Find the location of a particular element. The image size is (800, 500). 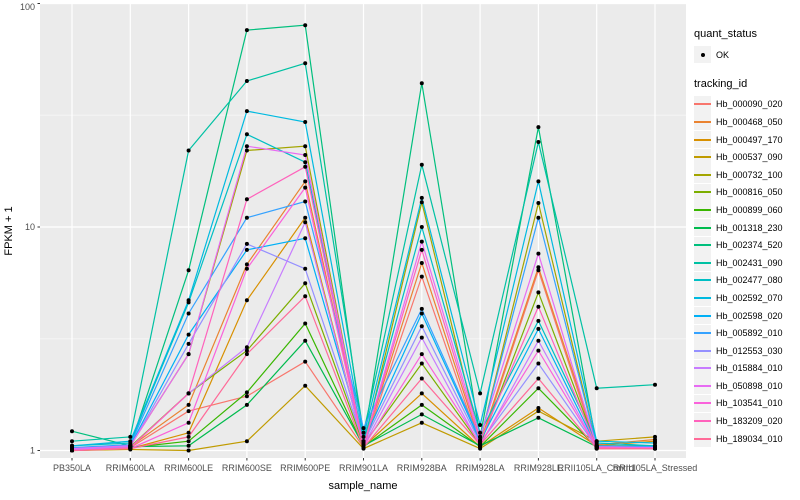

x-tick-label: RRII105LA_Stressed is located at coordinates (655, 468).